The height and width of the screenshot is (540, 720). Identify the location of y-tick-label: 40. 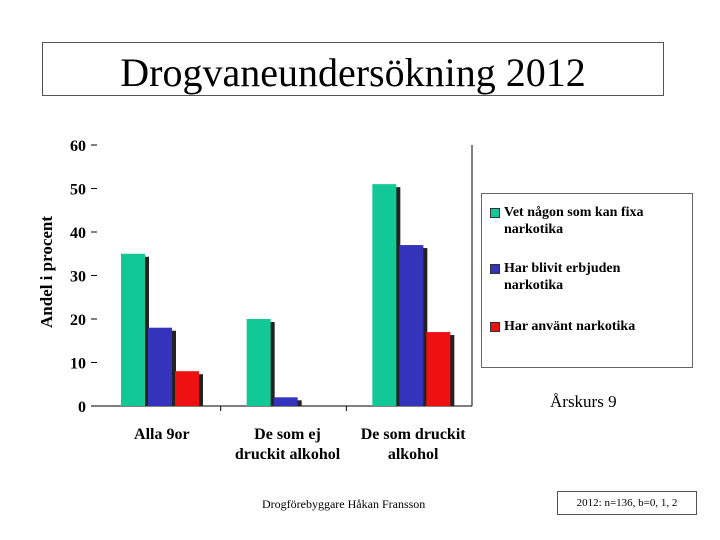
(78, 233).